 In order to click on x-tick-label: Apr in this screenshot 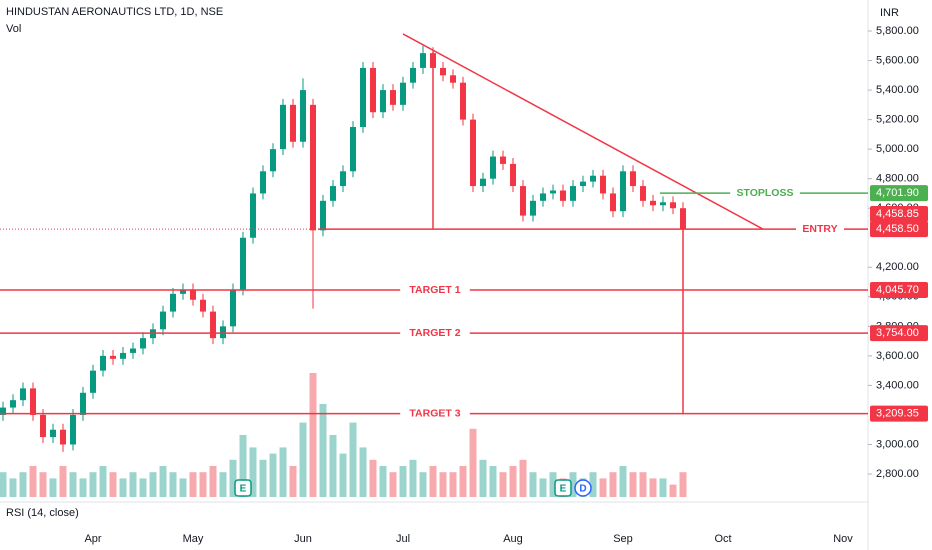, I will do `click(92, 539)`.